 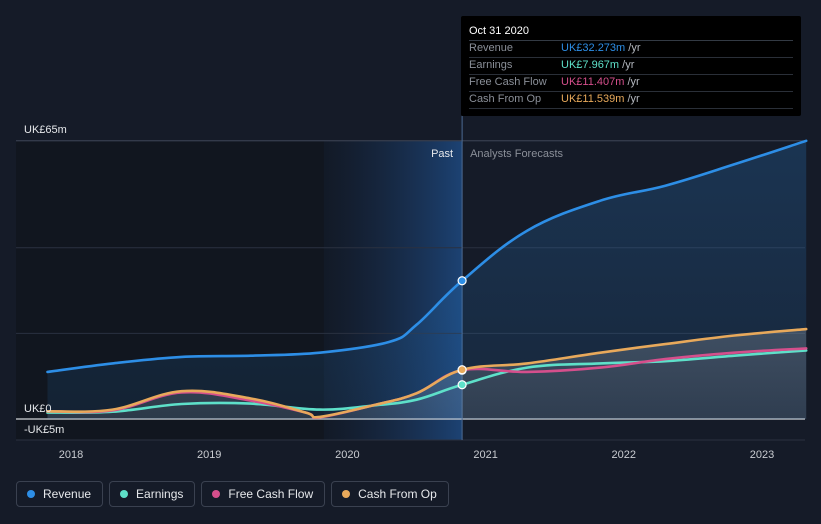 I want to click on tooltip-value: UK£11.407m /yr, so click(x=600, y=82).